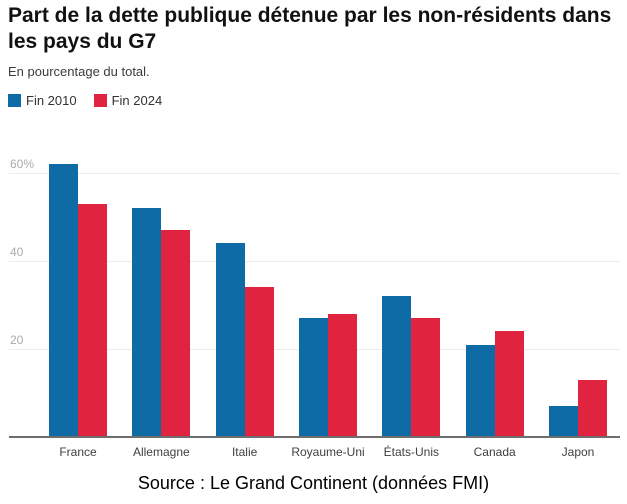  I want to click on y-axis-tick-40: 40, so click(17, 252).